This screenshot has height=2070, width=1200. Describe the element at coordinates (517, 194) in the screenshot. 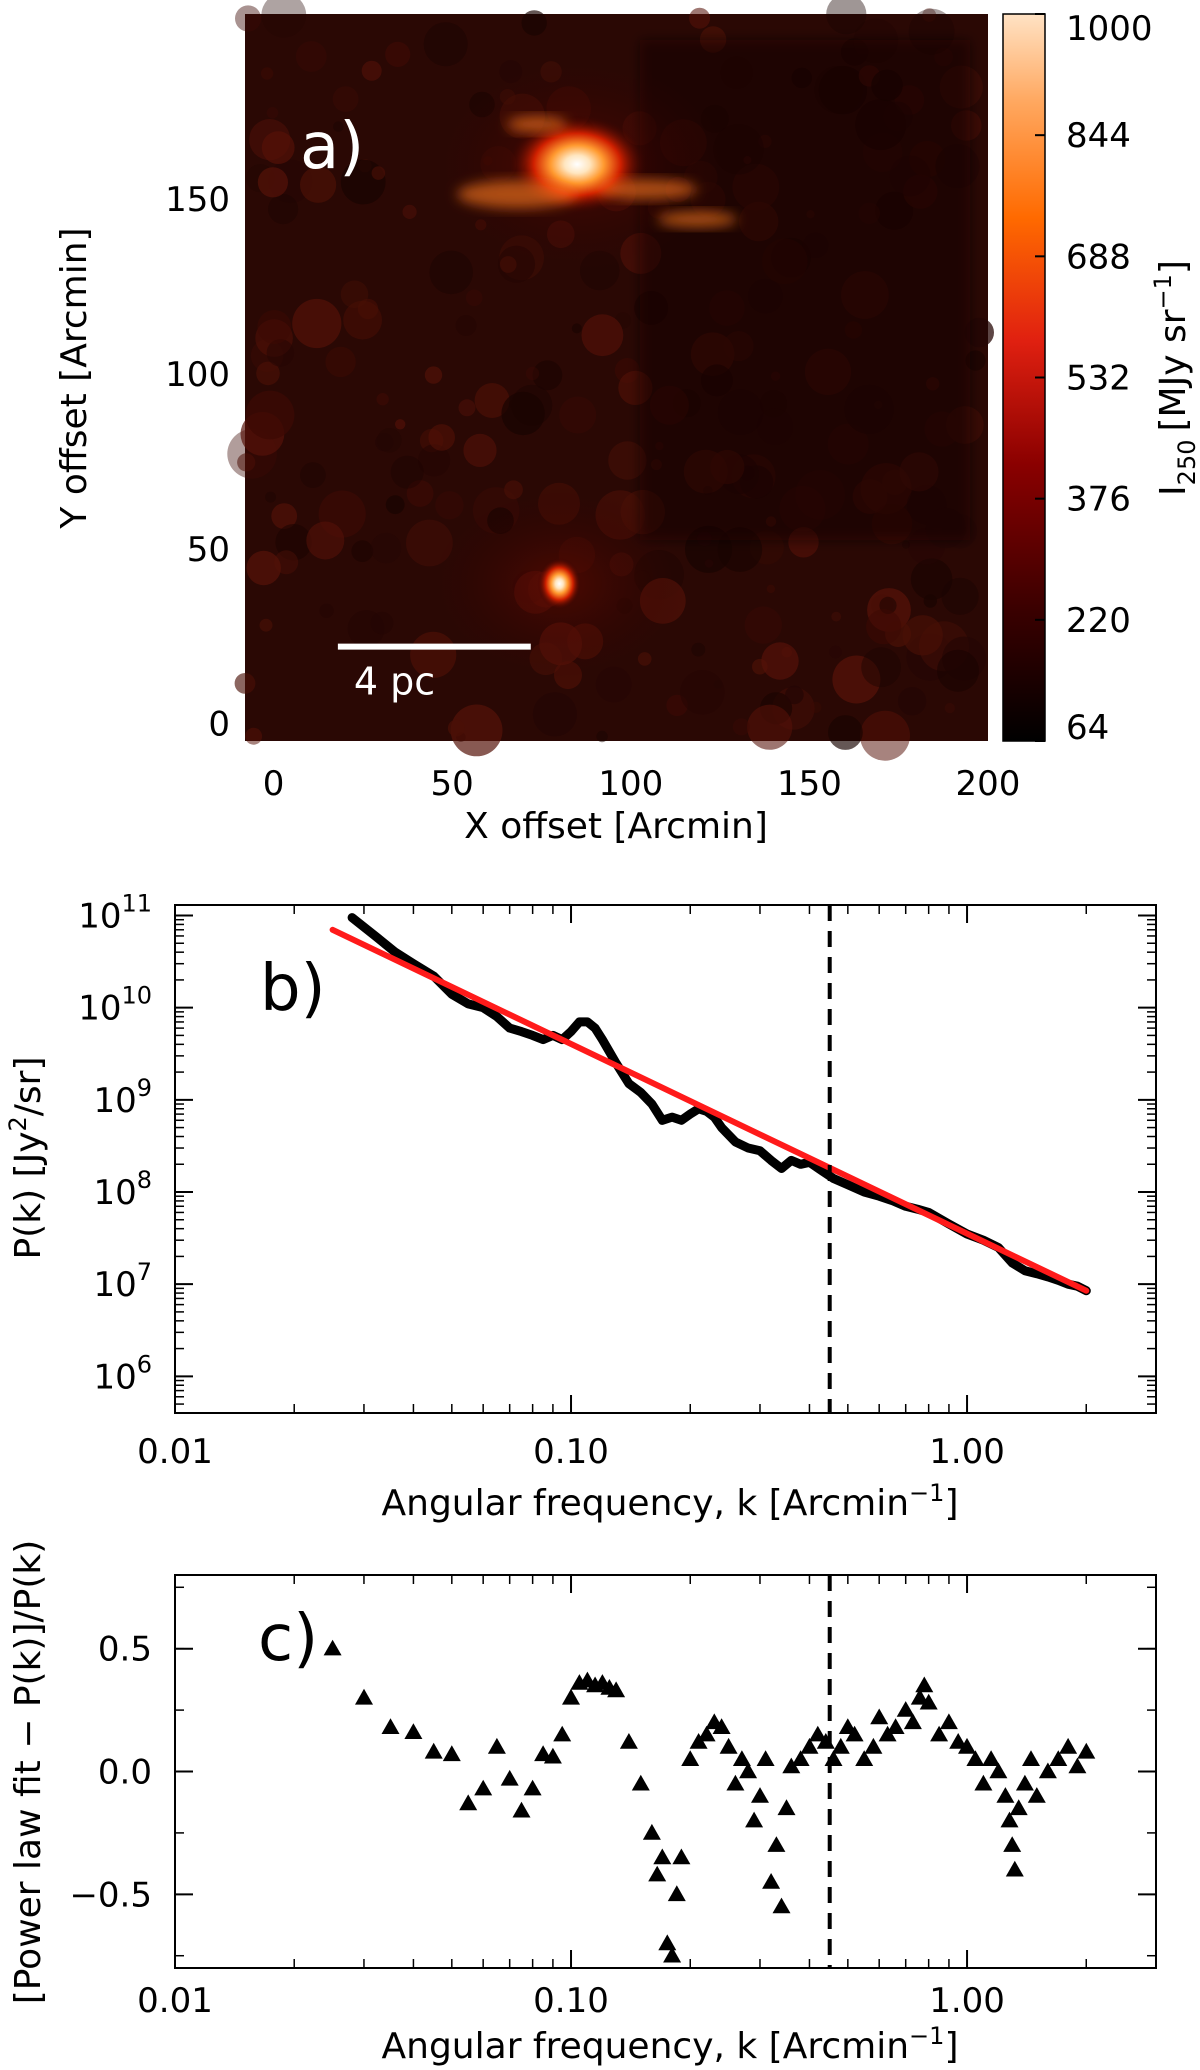

I see `filament` at that location.